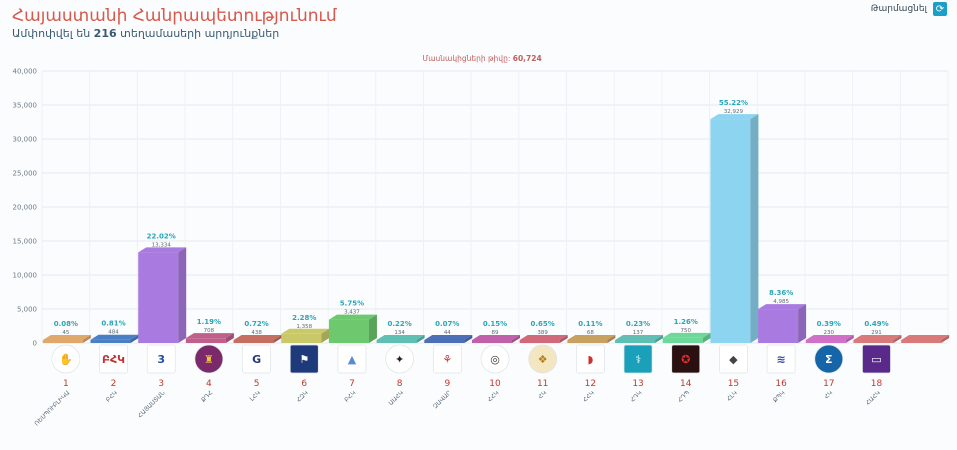 This screenshot has height=450, width=957. I want to click on party-7-logo, so click(352, 359).